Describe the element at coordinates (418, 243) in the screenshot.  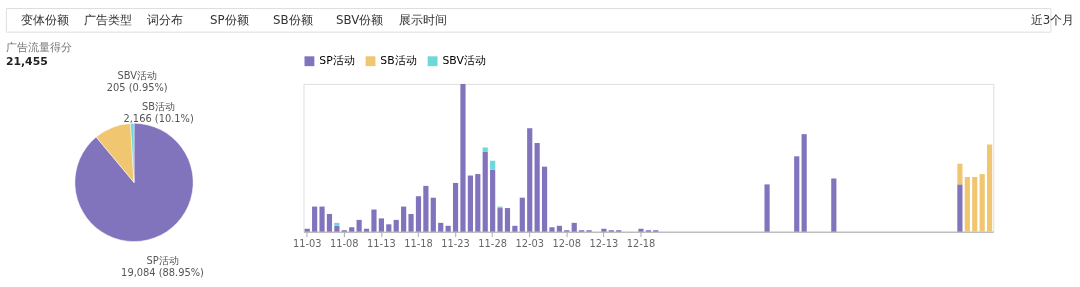
I see `x-tick-label: 11-18` at that location.